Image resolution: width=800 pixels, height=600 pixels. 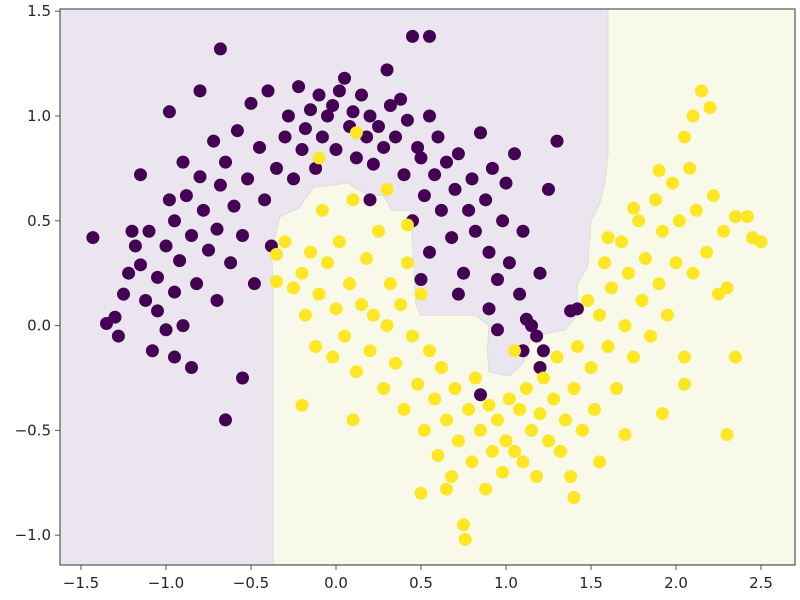 I want to click on y-axis: −1.0 −0.5 0.0 0.5 1.0 1.5, so click(x=37, y=273).